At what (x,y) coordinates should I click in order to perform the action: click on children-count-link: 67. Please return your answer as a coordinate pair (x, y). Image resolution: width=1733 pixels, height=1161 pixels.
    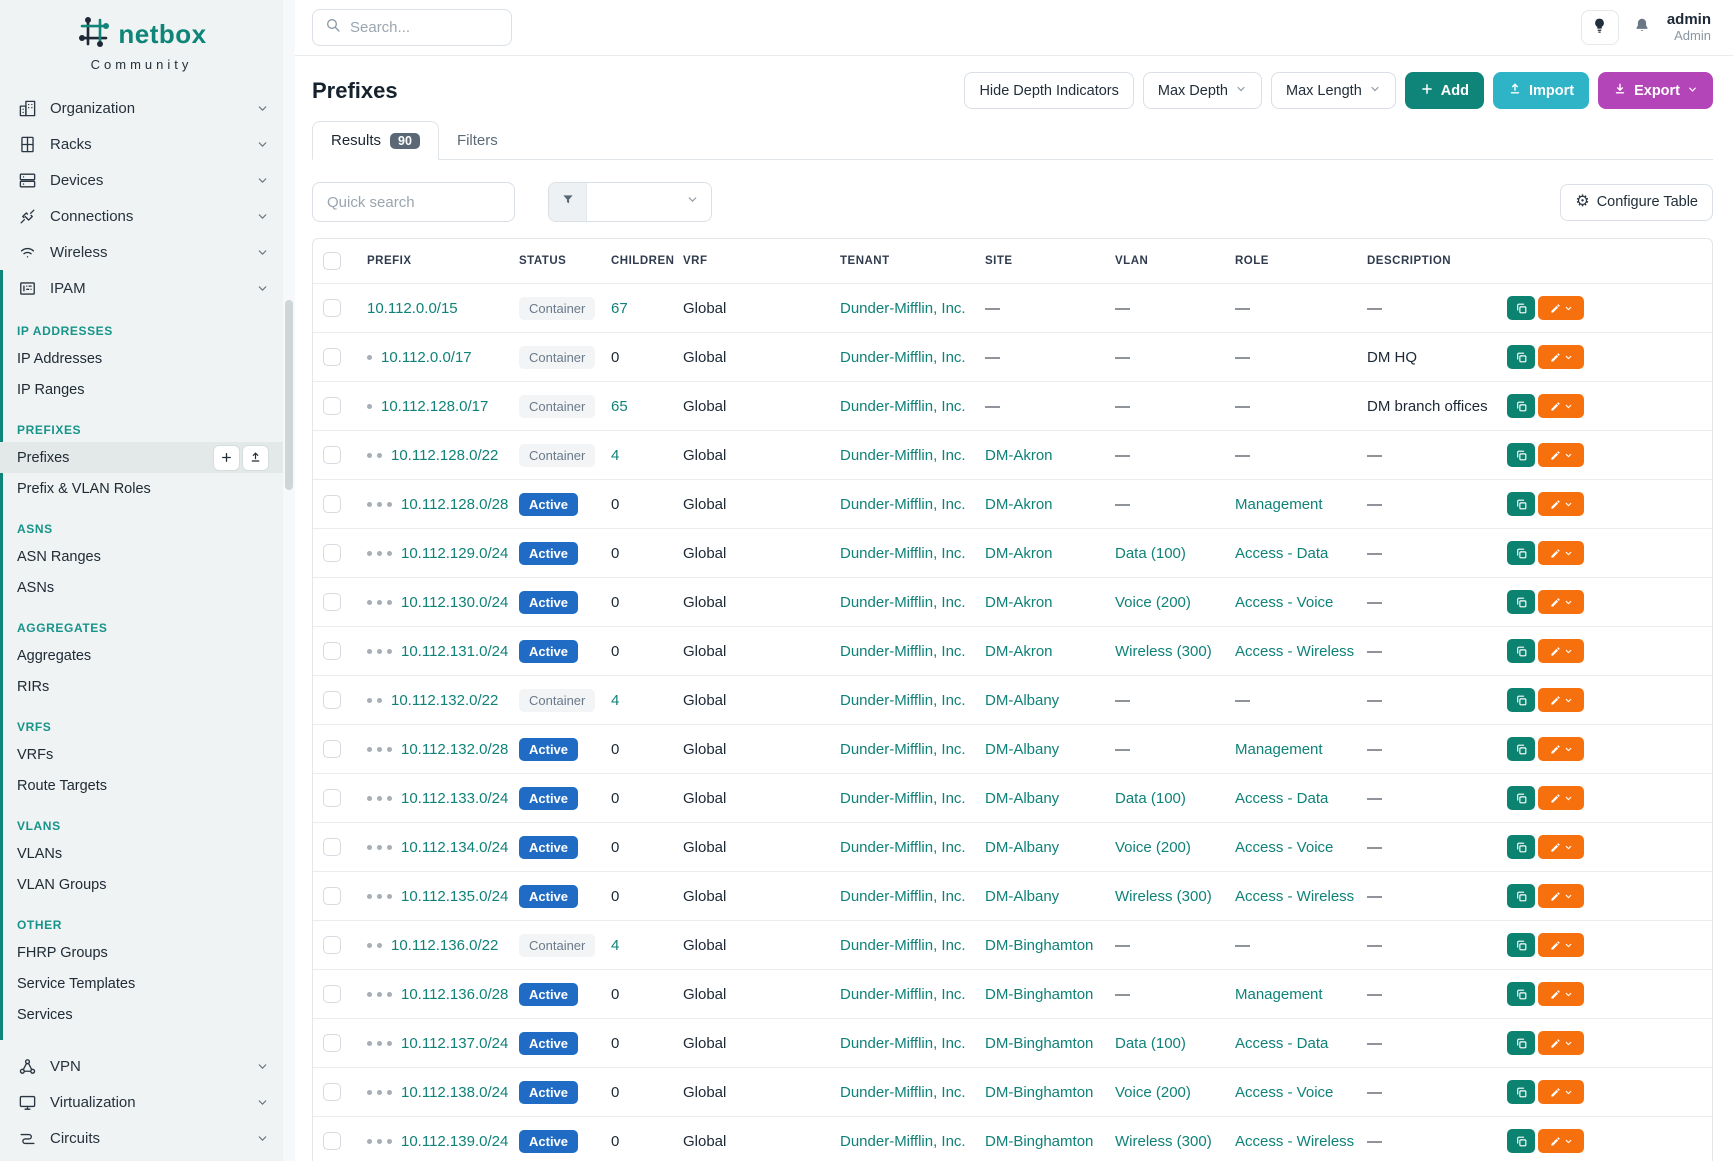
    Looking at the image, I should click on (619, 308).